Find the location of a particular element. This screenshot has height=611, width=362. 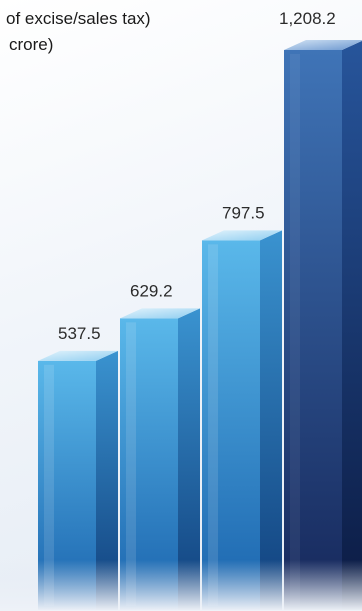

chart-title-line-2: crore) is located at coordinates (31, 44).